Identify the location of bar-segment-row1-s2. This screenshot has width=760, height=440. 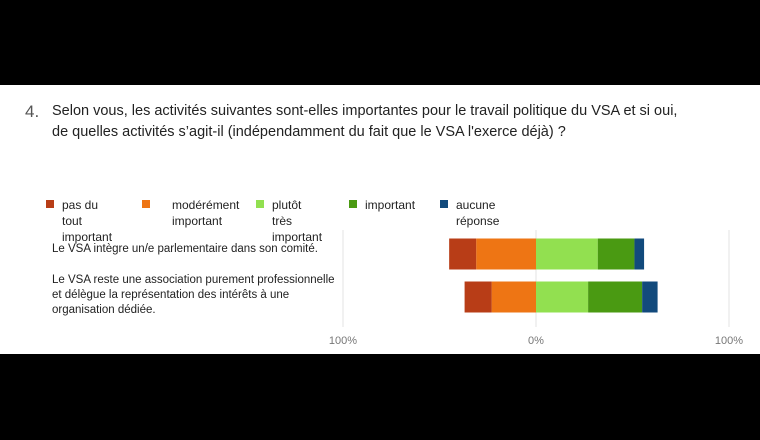
(562, 297).